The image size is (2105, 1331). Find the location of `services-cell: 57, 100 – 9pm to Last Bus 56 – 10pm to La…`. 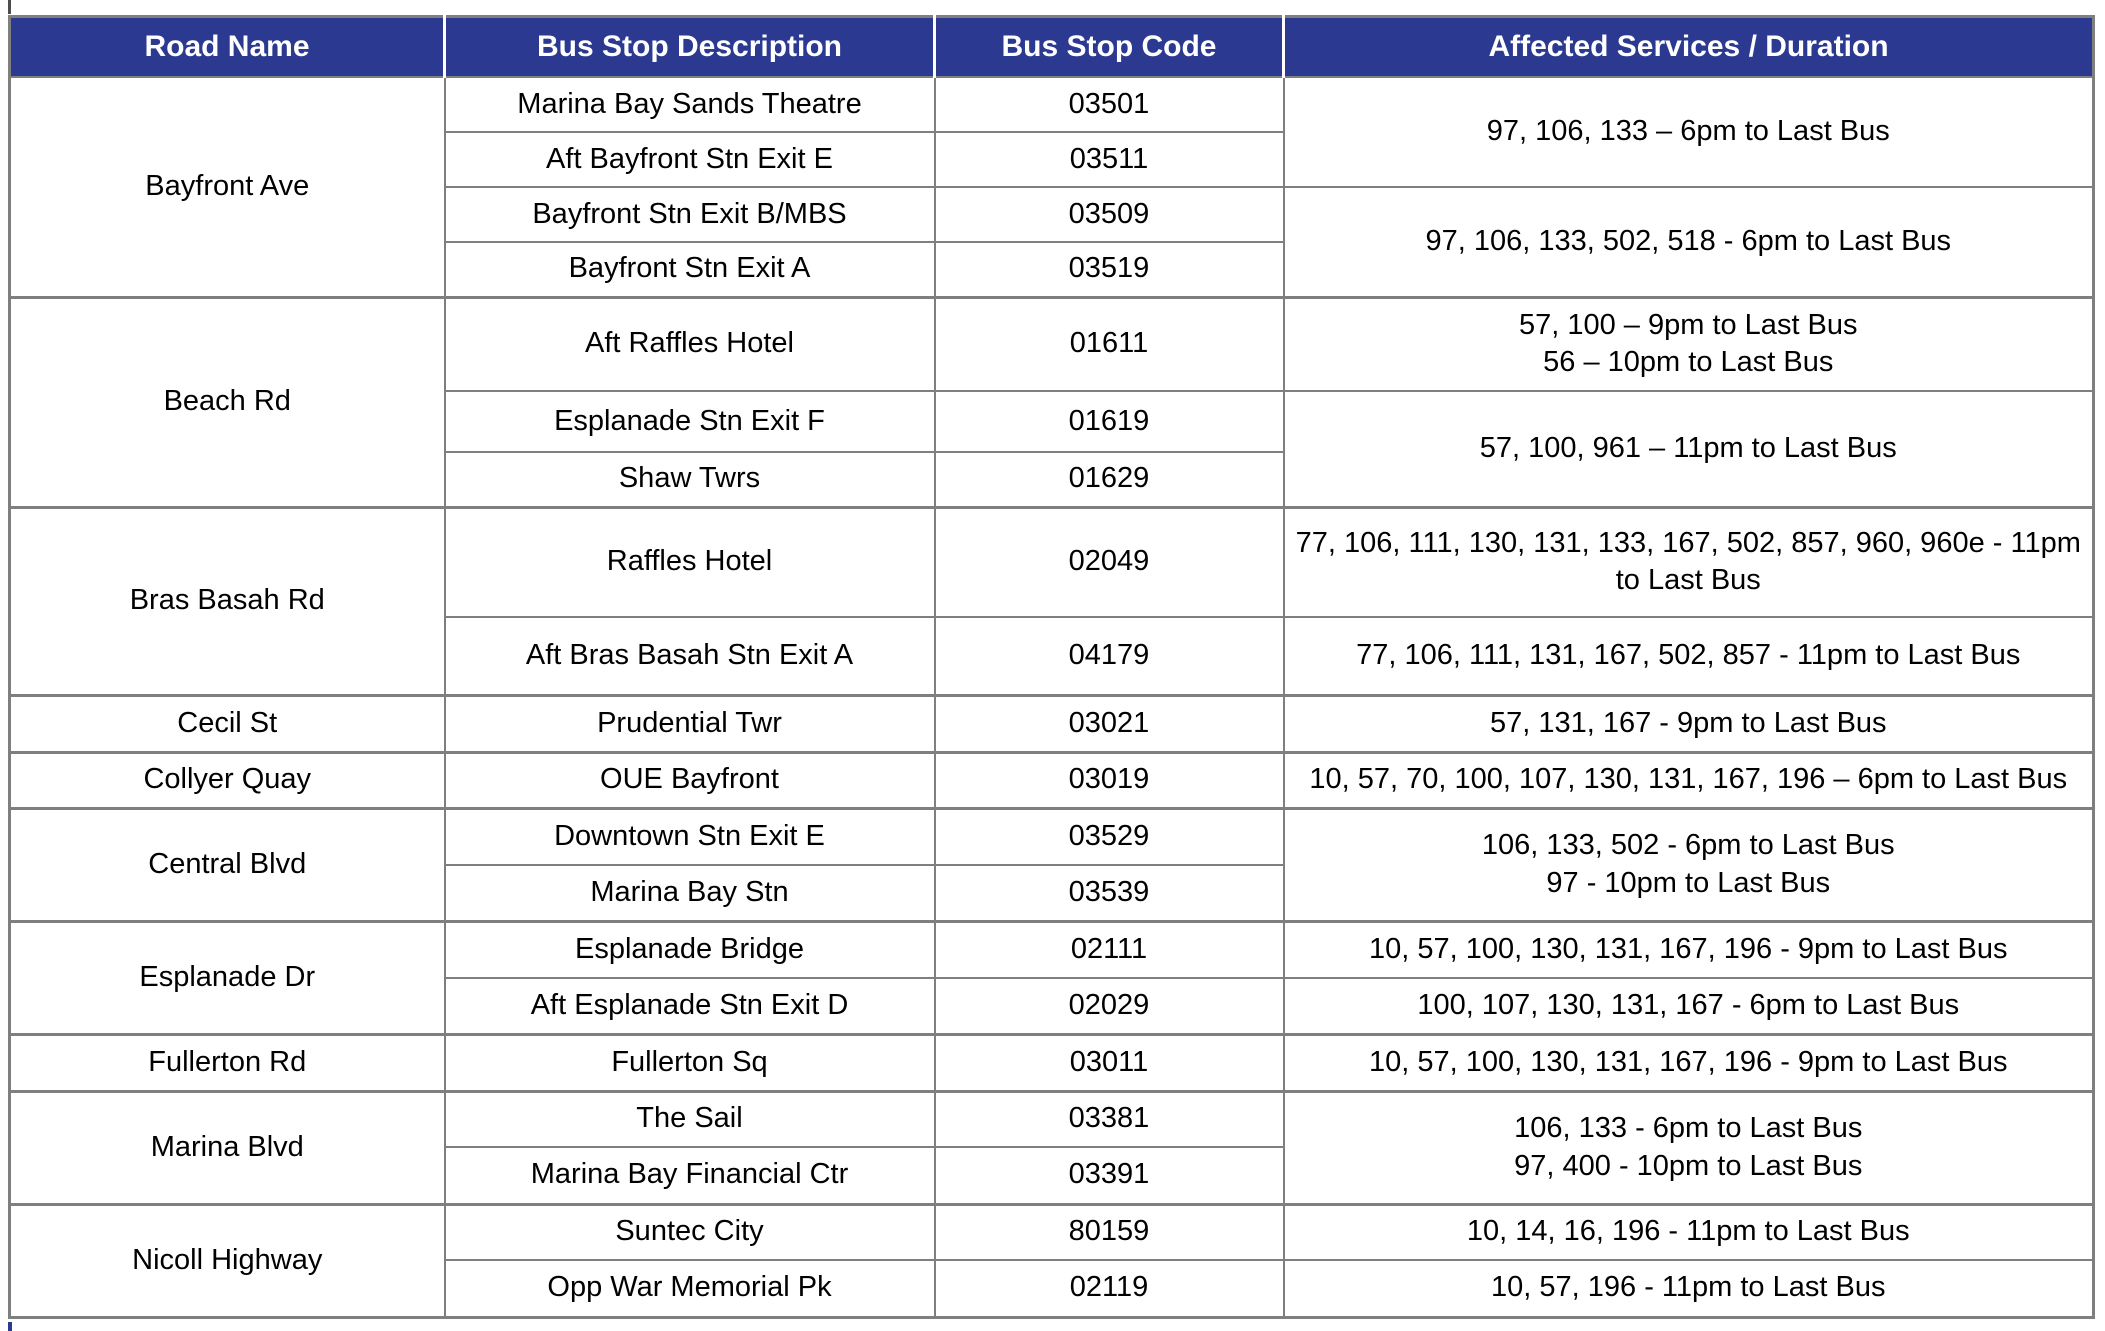

services-cell: 57, 100 – 9pm to Last Bus 56 – 10pm to La… is located at coordinates (1688, 343).